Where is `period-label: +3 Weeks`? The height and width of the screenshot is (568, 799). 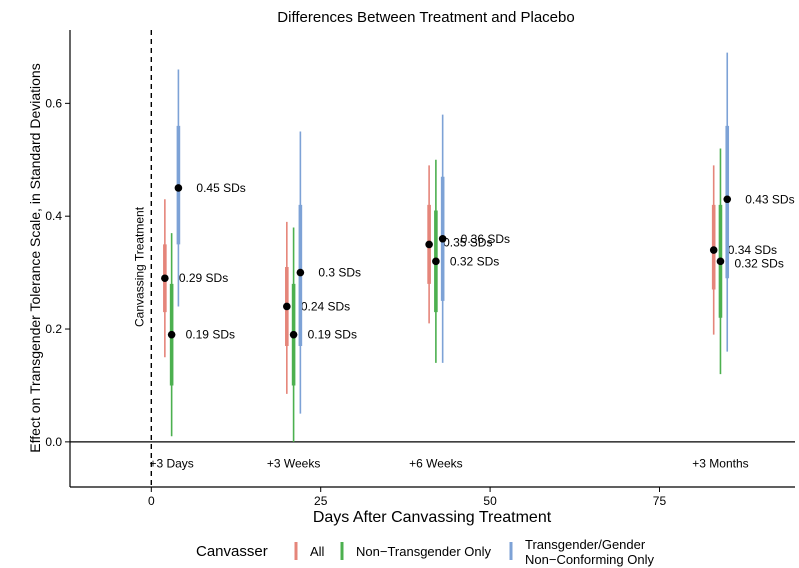
period-label: +3 Weeks is located at coordinates (293, 463).